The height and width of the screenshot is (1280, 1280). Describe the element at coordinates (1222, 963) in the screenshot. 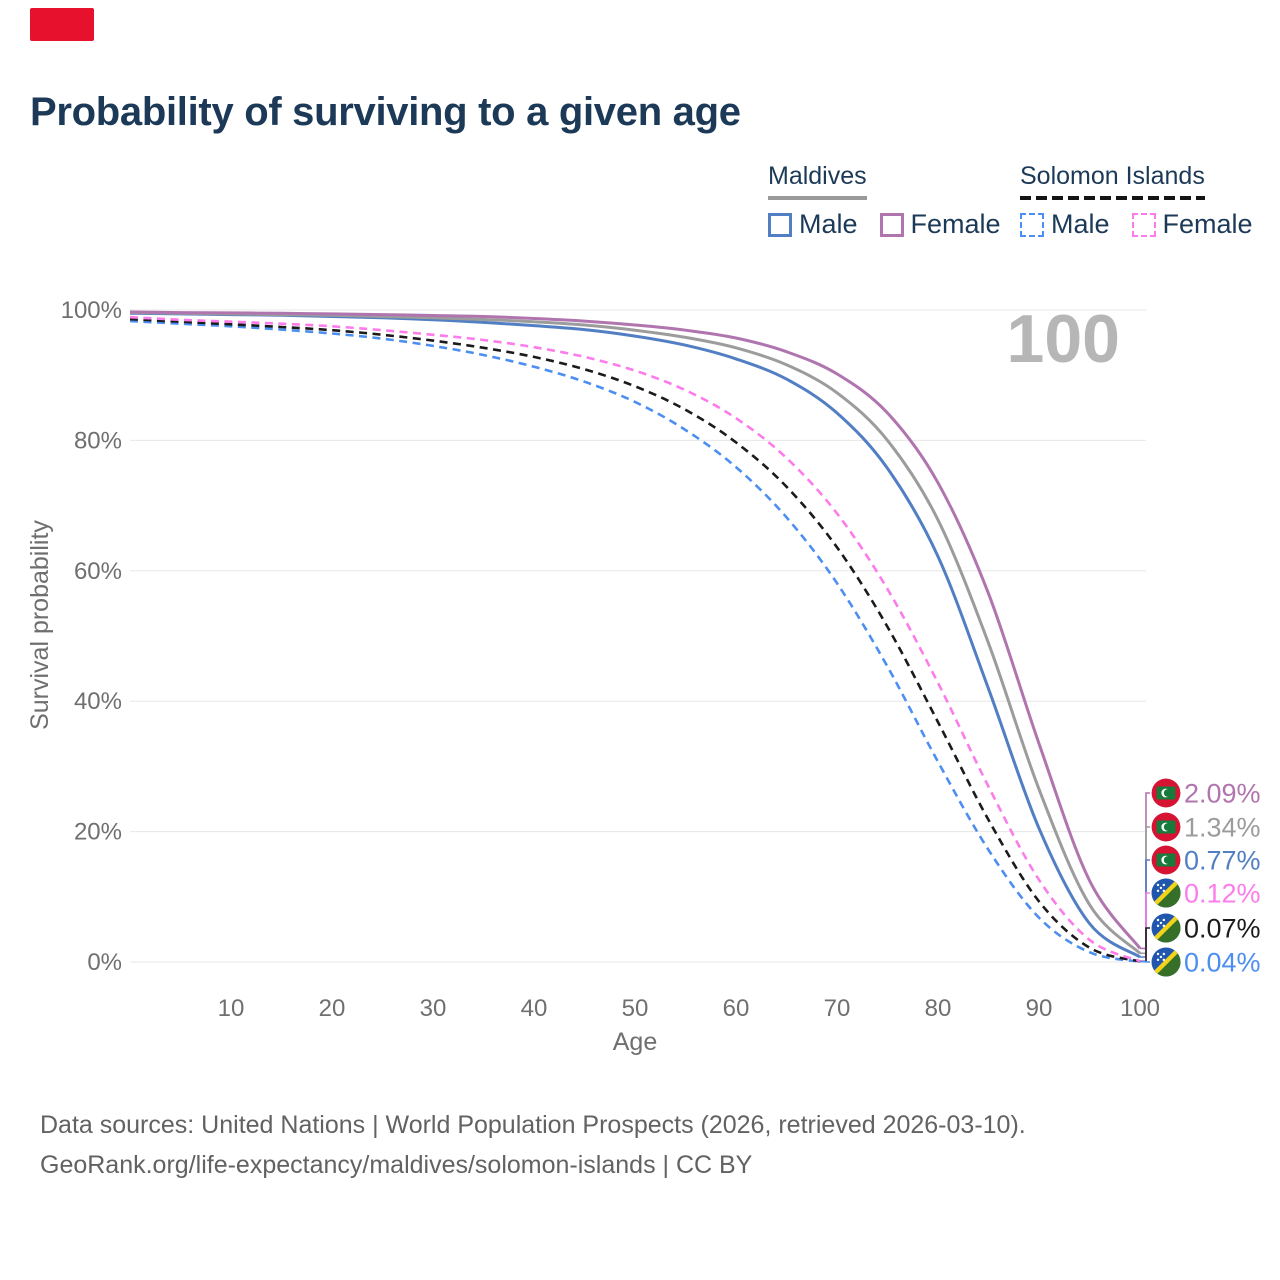

I see `end-value-label-solomon-male: 0.04%` at that location.